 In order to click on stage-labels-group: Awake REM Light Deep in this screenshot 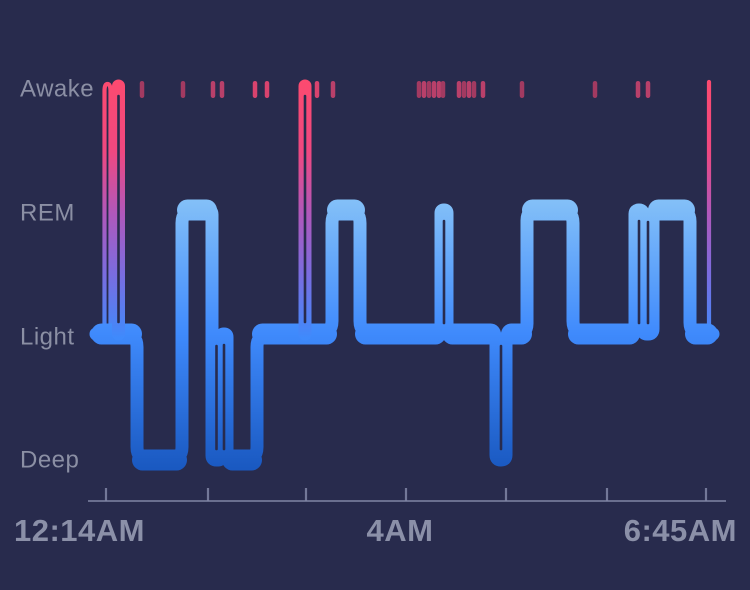, I will do `click(57, 275)`.